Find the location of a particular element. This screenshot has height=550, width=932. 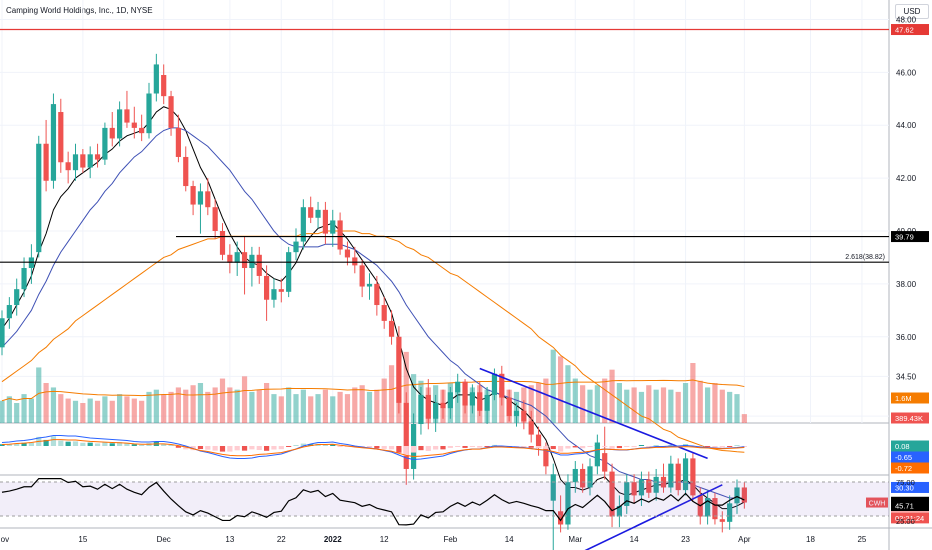

price-label: 47.62 is located at coordinates (904, 30).